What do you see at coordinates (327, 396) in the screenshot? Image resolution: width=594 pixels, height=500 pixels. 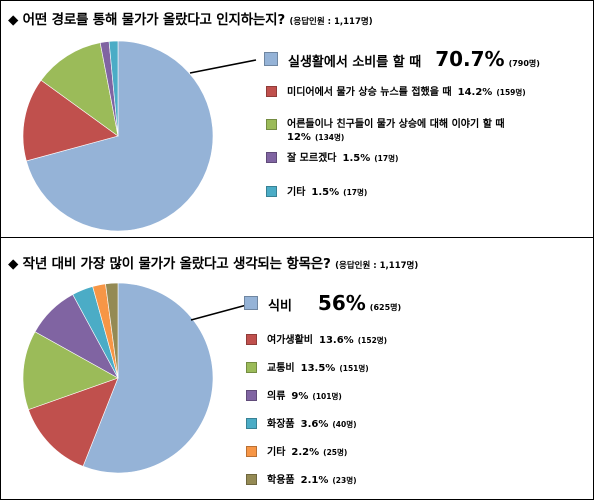 I see `legend-count: (101명)` at bounding box center [327, 396].